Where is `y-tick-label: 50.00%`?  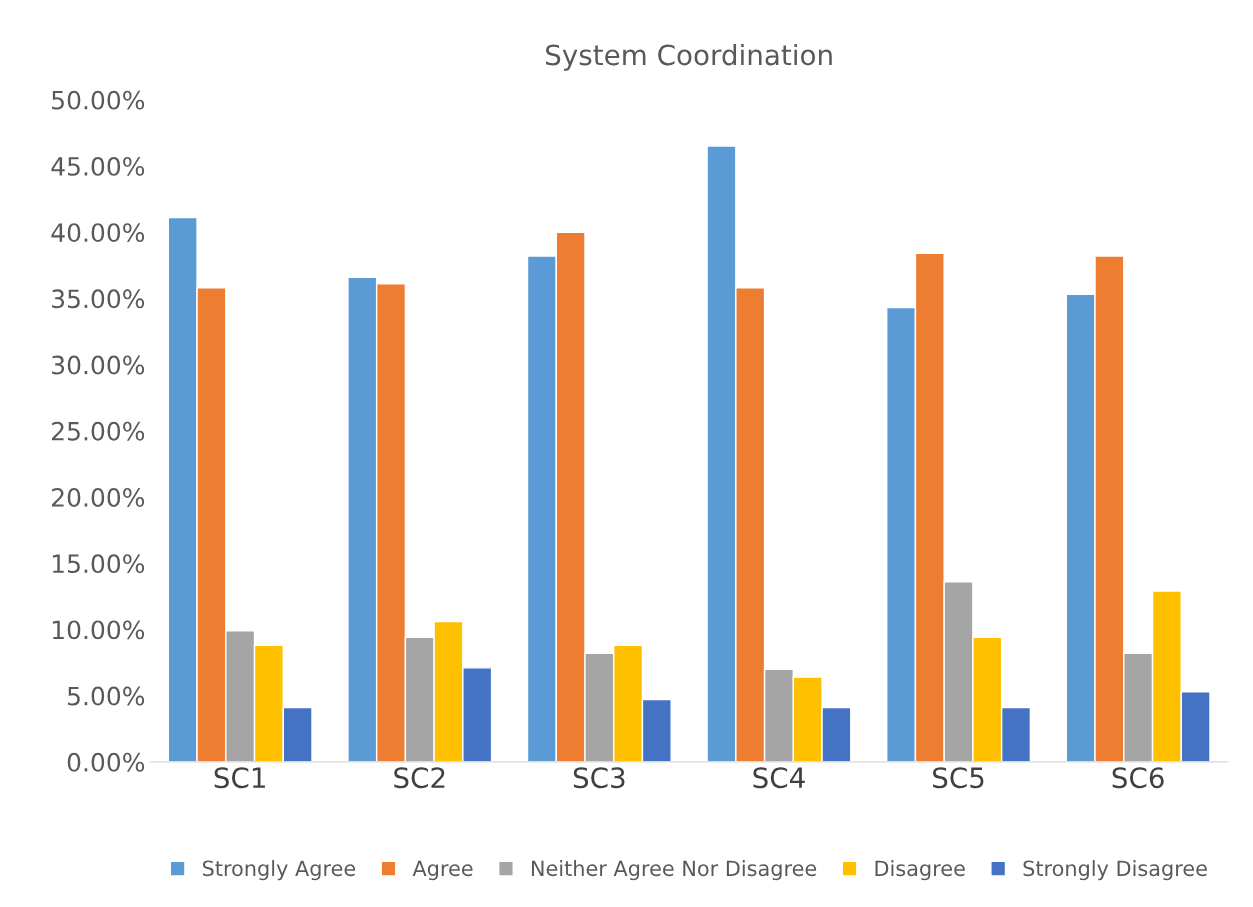 y-tick-label: 50.00% is located at coordinates (98, 100).